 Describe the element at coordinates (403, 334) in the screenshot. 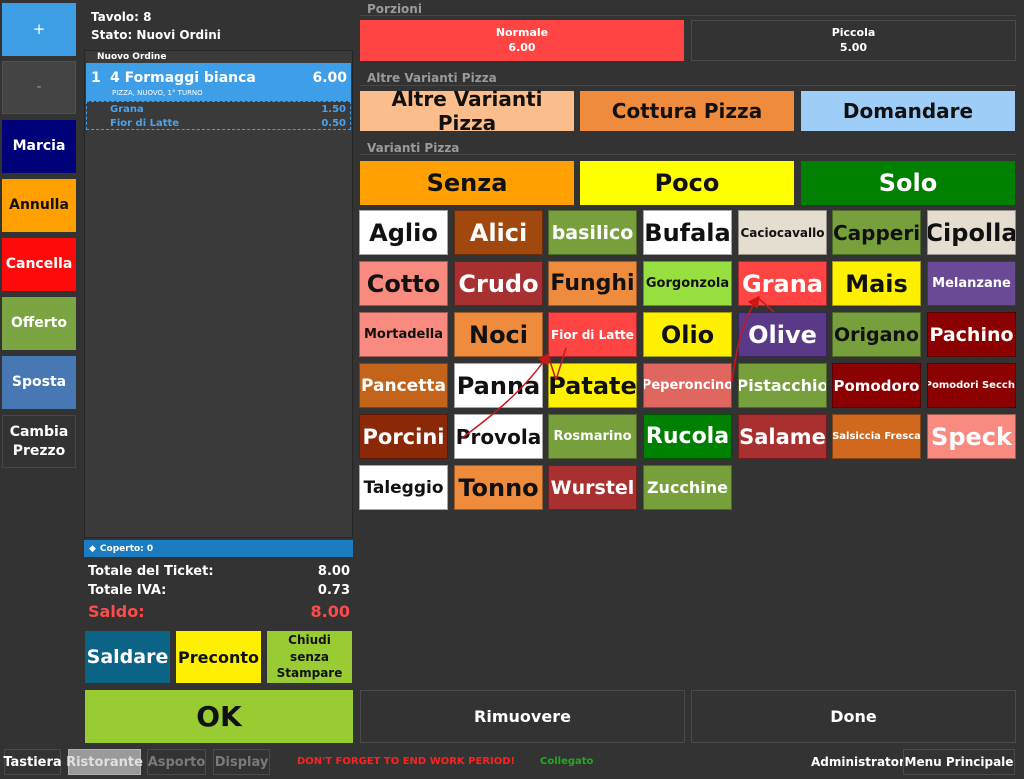

I see `variant-mortadella: Mortadella` at that location.